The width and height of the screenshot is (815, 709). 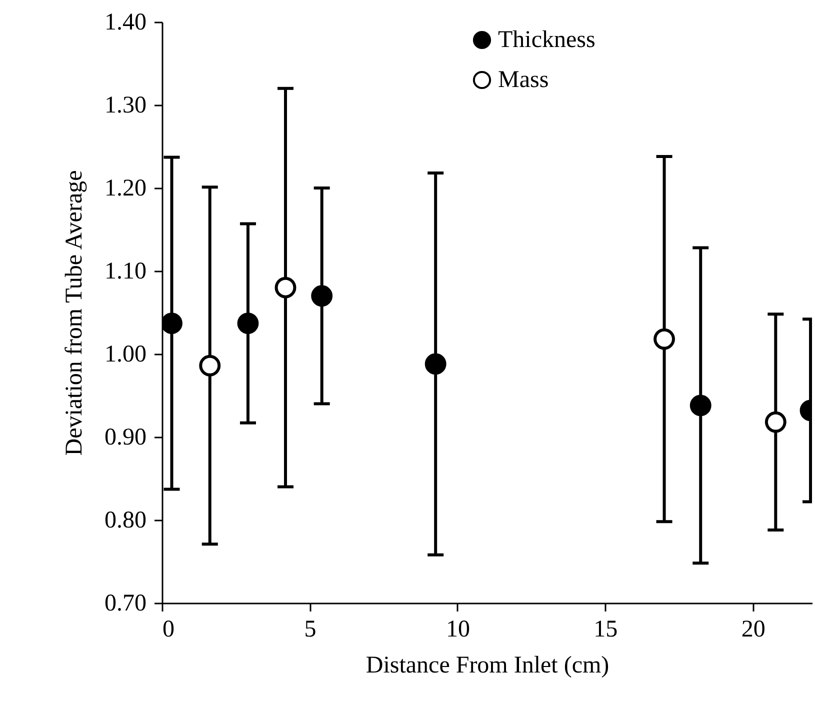 What do you see at coordinates (606, 629) in the screenshot?
I see `x-tick-label: 15` at bounding box center [606, 629].